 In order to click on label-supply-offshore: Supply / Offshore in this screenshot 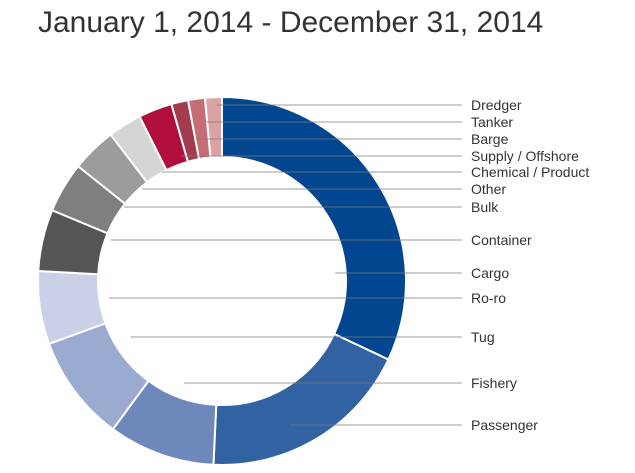, I will do `click(525, 156)`.